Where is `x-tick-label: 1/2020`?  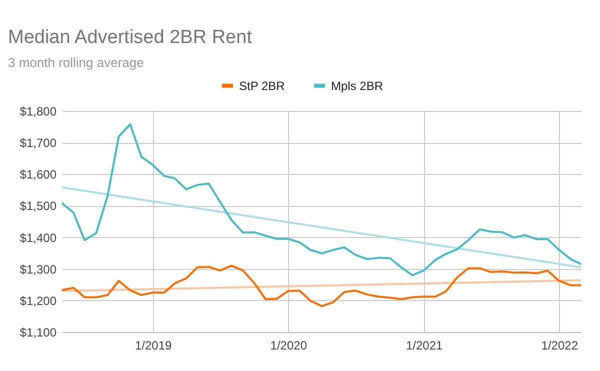
x-tick-label: 1/2020 is located at coordinates (289, 345).